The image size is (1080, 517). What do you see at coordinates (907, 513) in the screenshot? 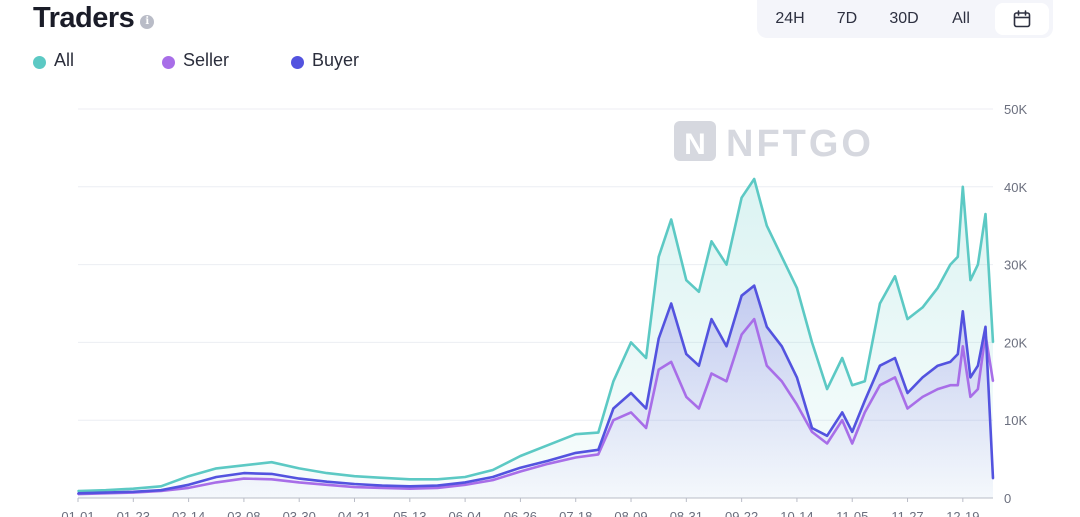
I see `x-tick-label: 11-27` at bounding box center [907, 513].